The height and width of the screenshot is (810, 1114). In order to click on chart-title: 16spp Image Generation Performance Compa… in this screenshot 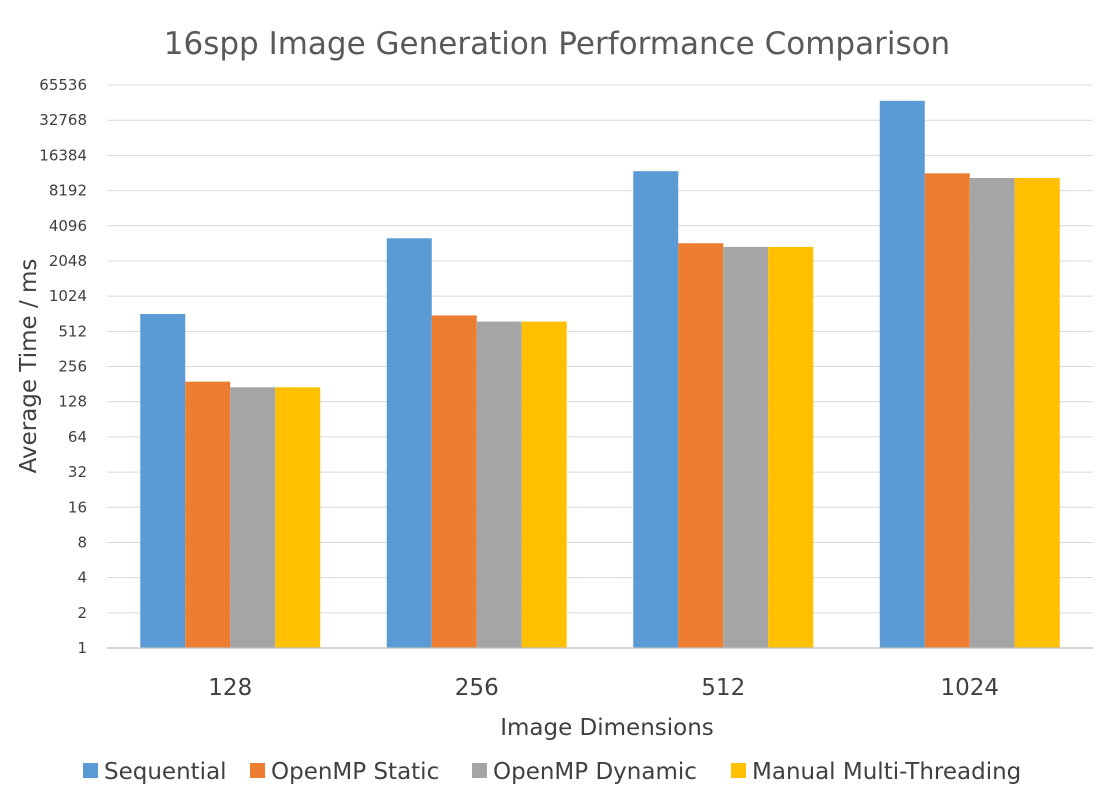, I will do `click(557, 44)`.